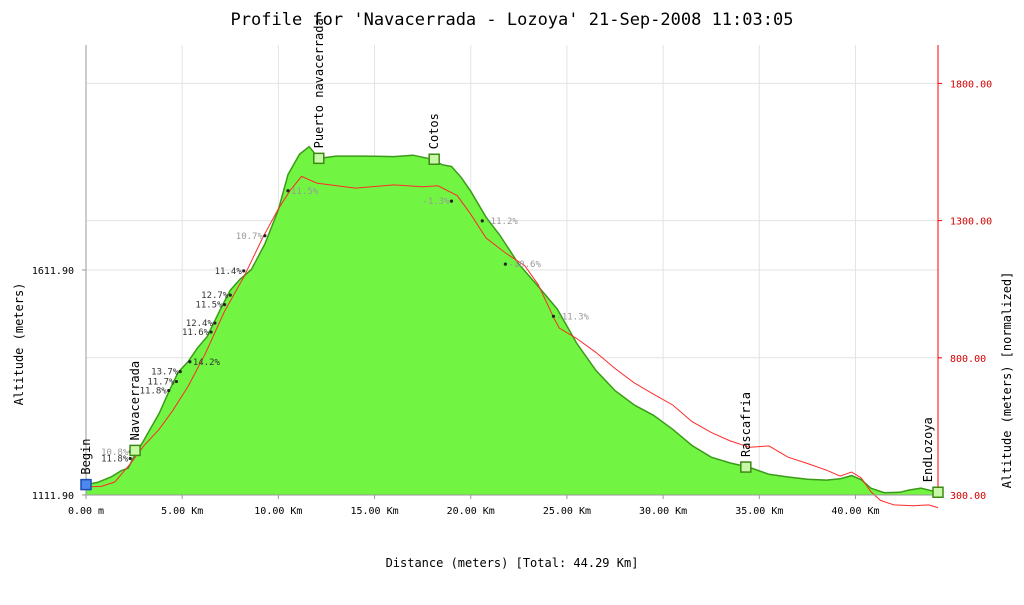 This screenshot has width=1024, height=605. What do you see at coordinates (215, 296) in the screenshot?
I see `grade-label: 12.7%` at bounding box center [215, 296].